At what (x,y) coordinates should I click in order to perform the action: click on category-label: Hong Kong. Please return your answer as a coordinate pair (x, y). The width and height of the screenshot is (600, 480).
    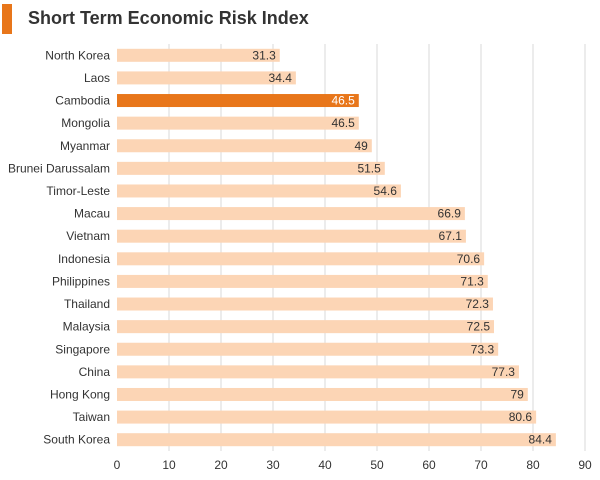
    Looking at the image, I should click on (80, 394).